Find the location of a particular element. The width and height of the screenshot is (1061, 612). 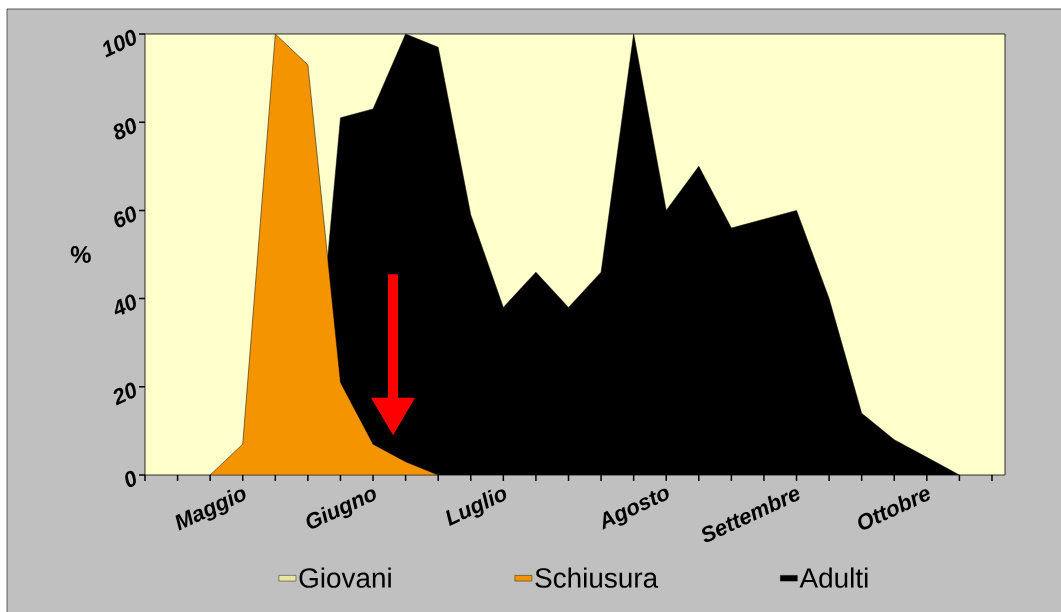

x-tick-label: Luglio is located at coordinates (476, 507).